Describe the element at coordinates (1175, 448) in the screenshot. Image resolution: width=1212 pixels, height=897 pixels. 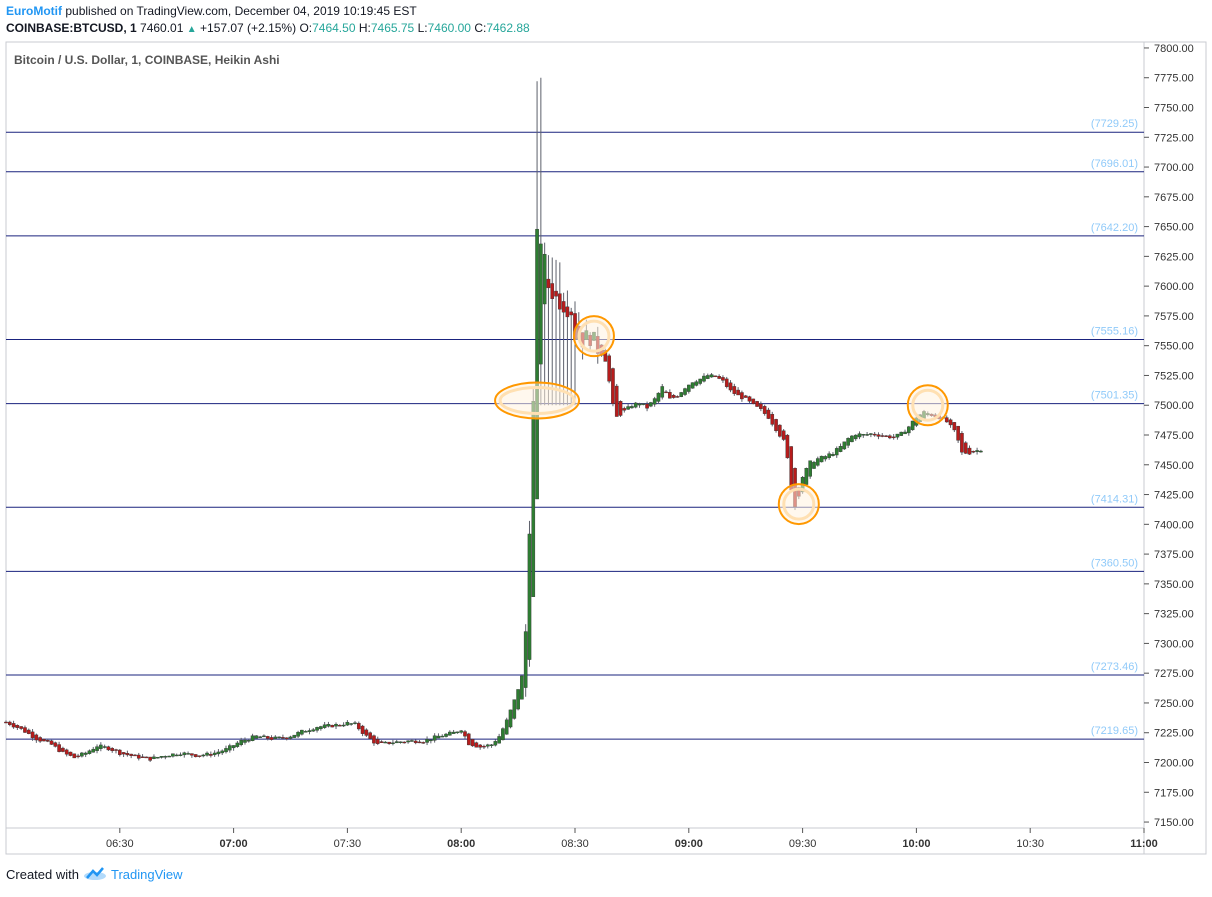
I see `price-axis` at that location.